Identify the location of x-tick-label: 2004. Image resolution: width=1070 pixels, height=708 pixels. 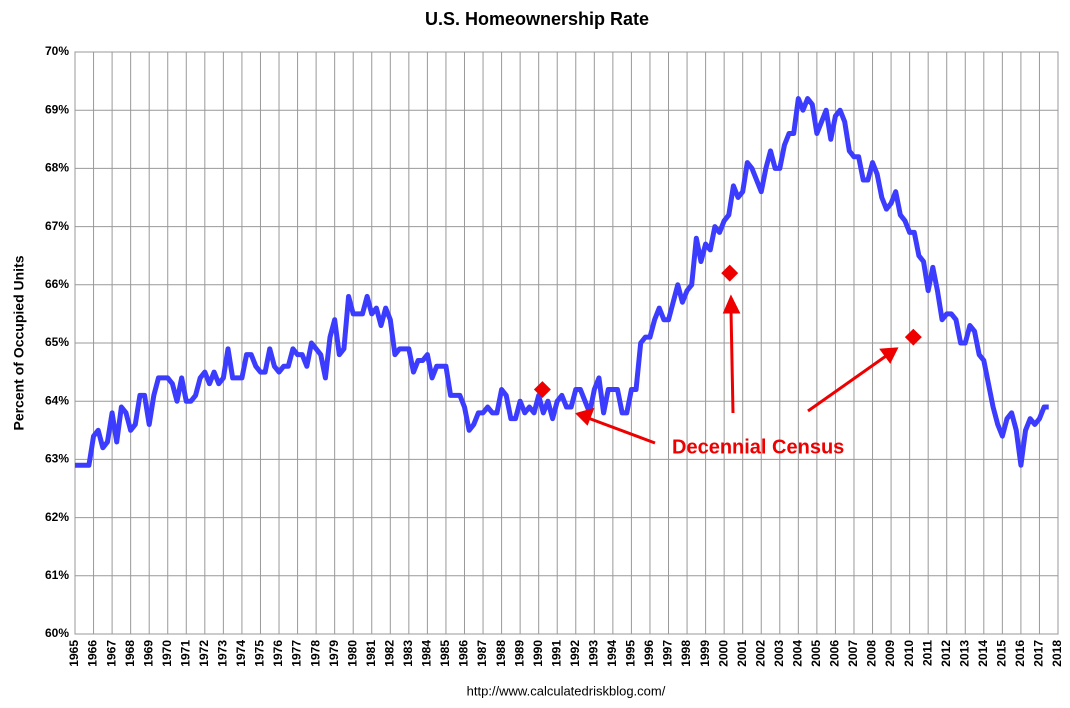
(798, 653).